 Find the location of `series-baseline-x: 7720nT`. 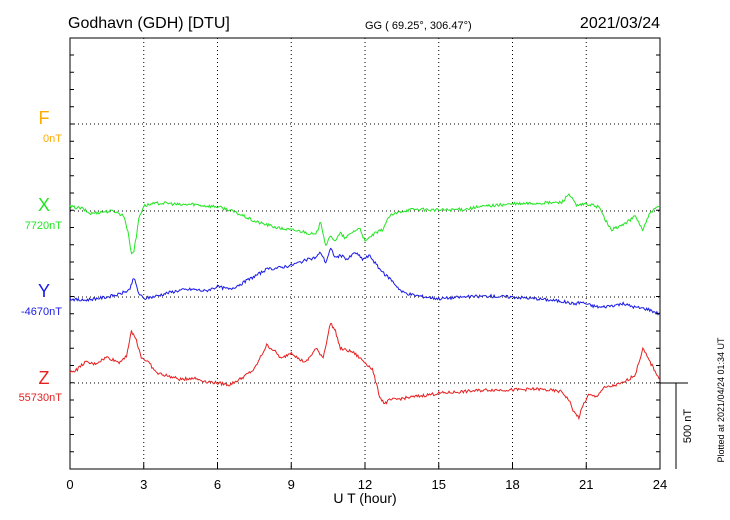

series-baseline-x: 7720nT is located at coordinates (44, 226).